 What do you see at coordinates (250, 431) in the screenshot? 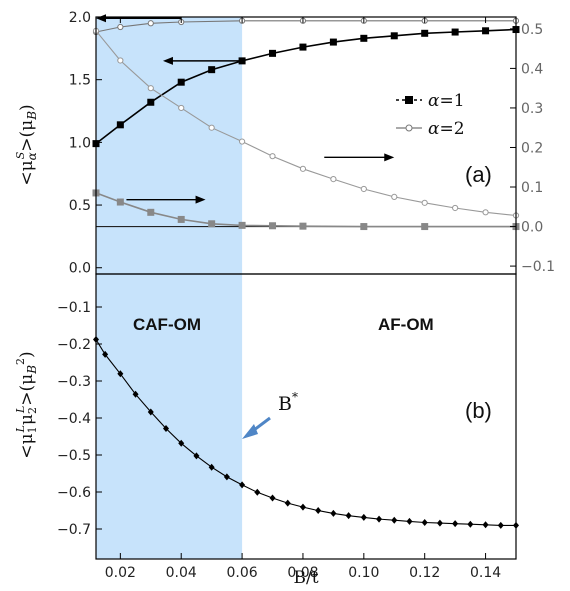
I see `b-star-arrow-head` at bounding box center [250, 431].